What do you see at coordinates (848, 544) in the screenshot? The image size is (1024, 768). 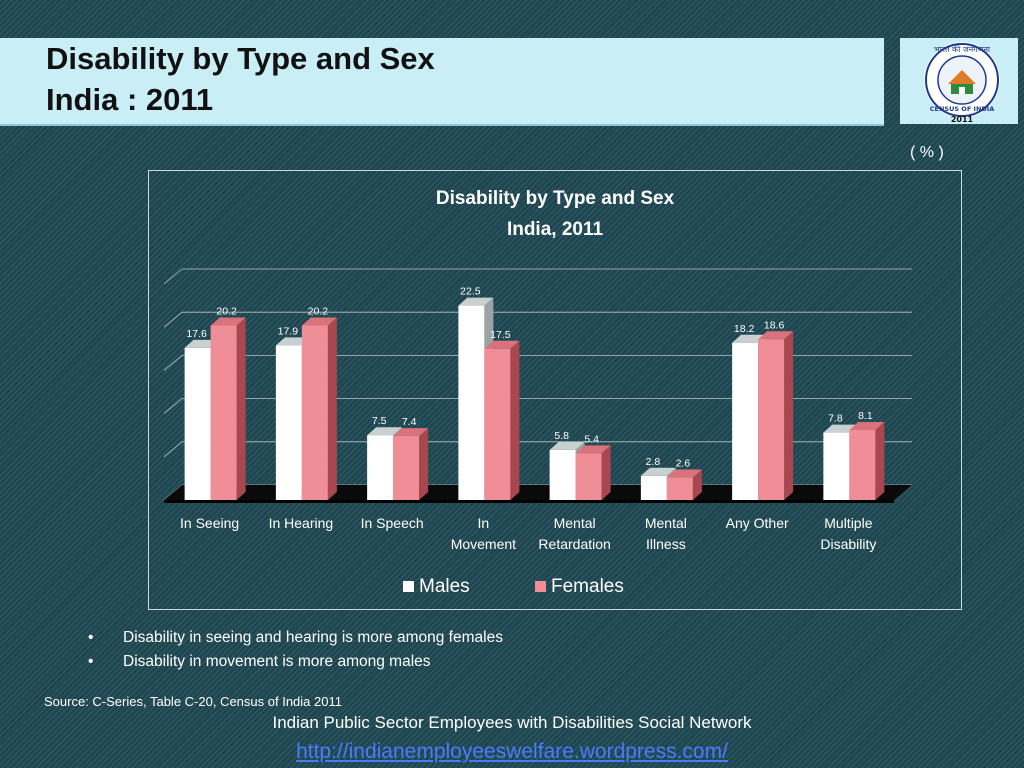 I see `x-tick-label: Disability` at bounding box center [848, 544].